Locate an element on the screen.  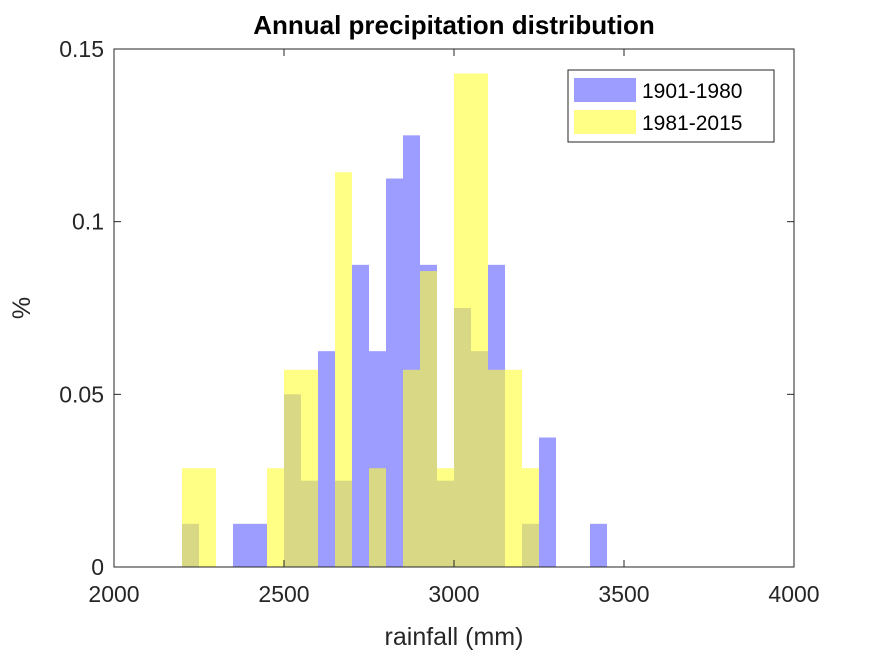
x-tick-label: 4000 is located at coordinates (793, 594).